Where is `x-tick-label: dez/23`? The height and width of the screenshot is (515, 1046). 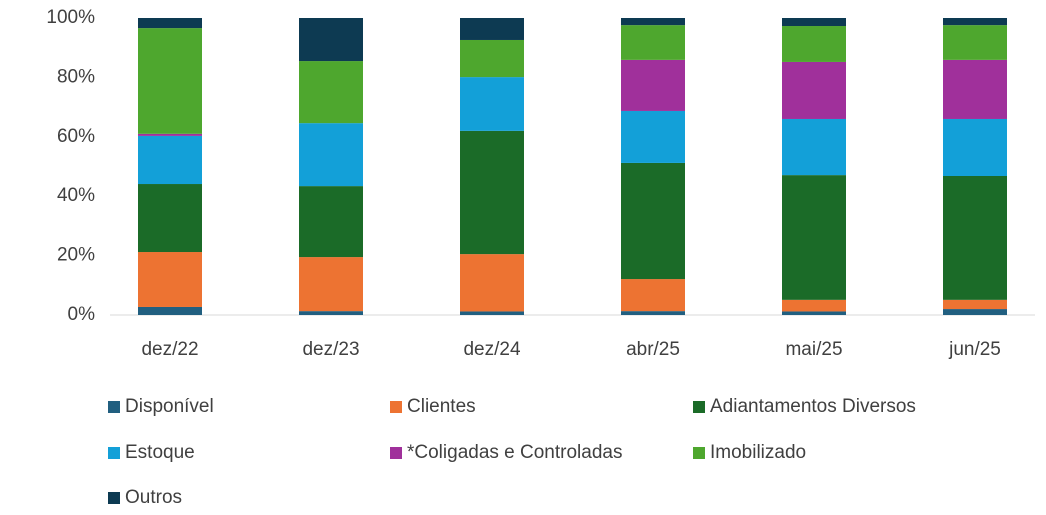 x-tick-label: dez/23 is located at coordinates (330, 349).